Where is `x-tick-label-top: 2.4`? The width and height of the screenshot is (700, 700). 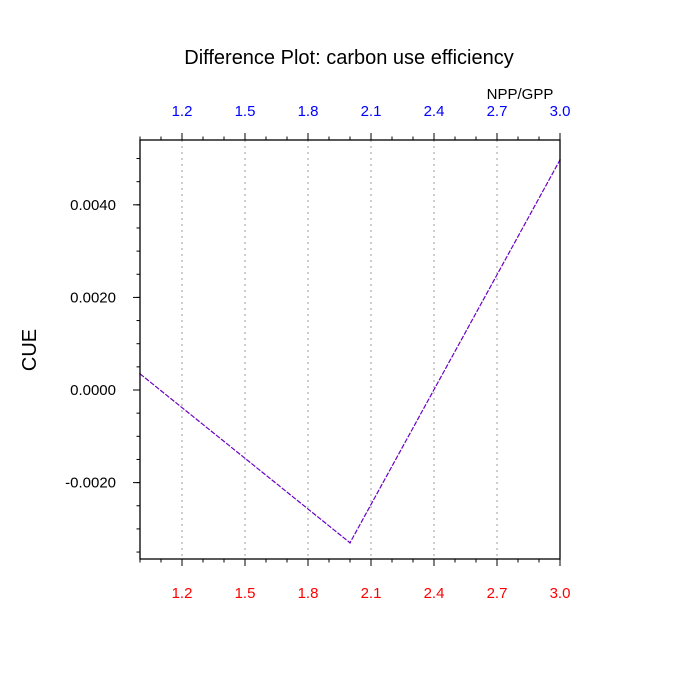
x-tick-label-top: 2.4 is located at coordinates (434, 111).